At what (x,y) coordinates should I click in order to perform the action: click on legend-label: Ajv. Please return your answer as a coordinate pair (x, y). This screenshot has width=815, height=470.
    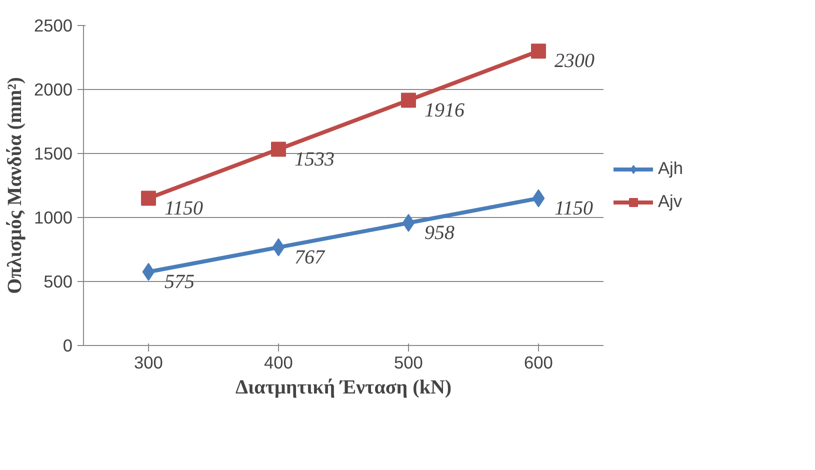
    Looking at the image, I should click on (670, 201).